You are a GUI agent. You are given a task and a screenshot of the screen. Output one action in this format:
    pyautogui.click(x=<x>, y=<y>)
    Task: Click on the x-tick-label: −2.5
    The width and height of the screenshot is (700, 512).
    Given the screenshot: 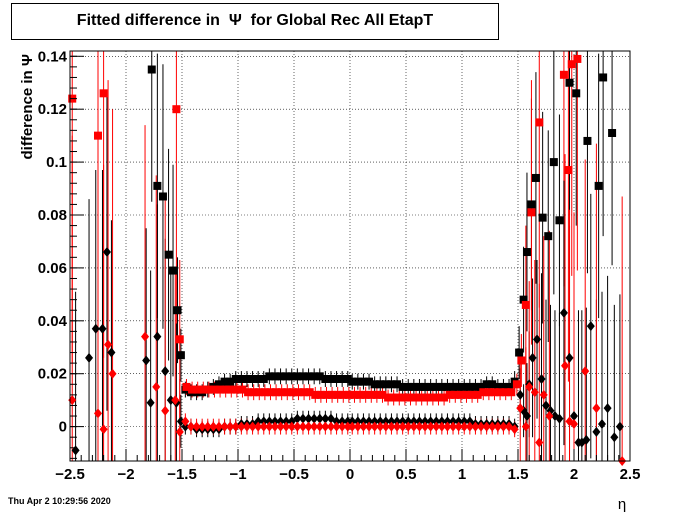 What is the action you would take?
    pyautogui.click(x=70, y=474)
    